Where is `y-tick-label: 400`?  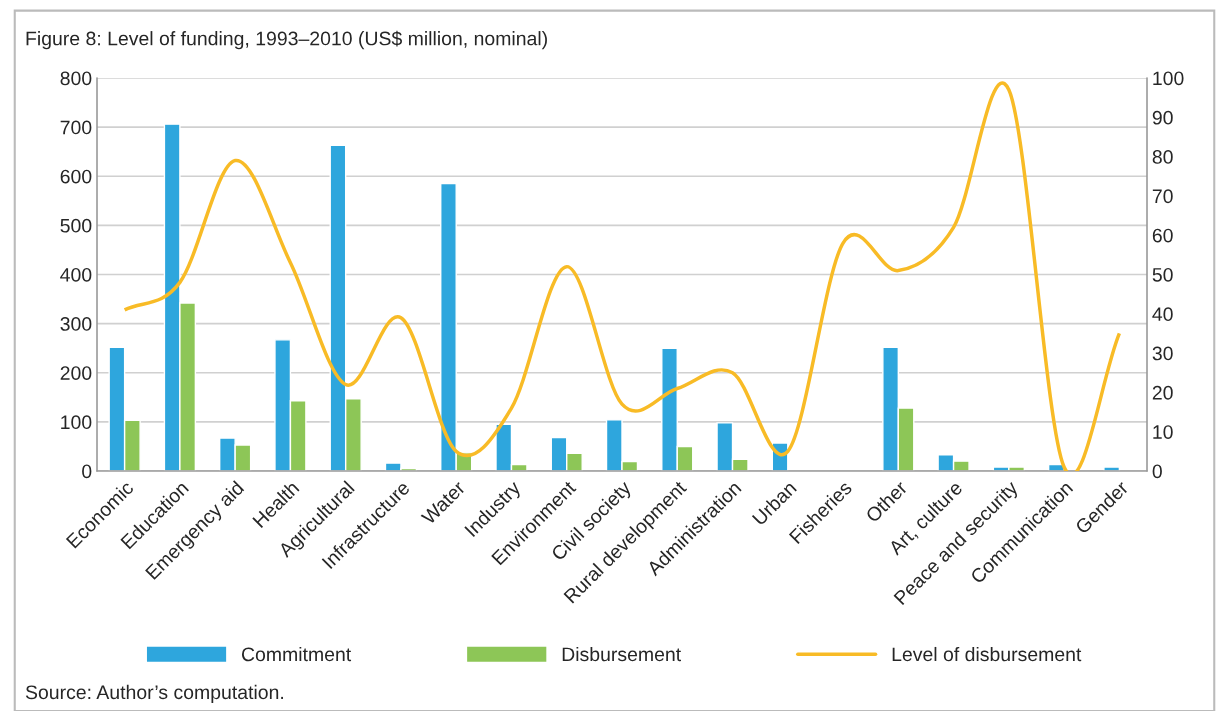 y-tick-label: 400 is located at coordinates (76, 274).